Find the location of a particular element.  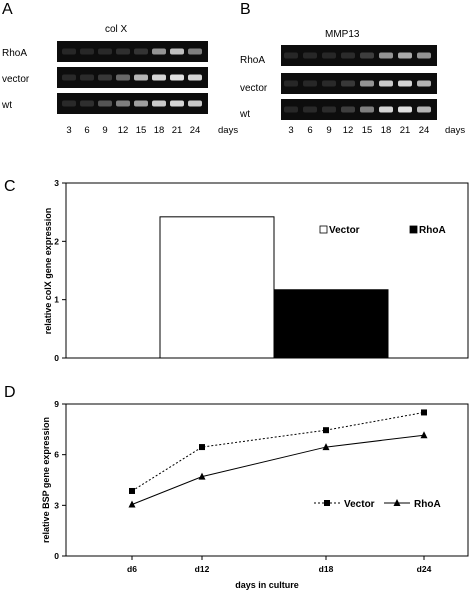

line-chart-ytick-label: 3 is located at coordinates (56, 505).